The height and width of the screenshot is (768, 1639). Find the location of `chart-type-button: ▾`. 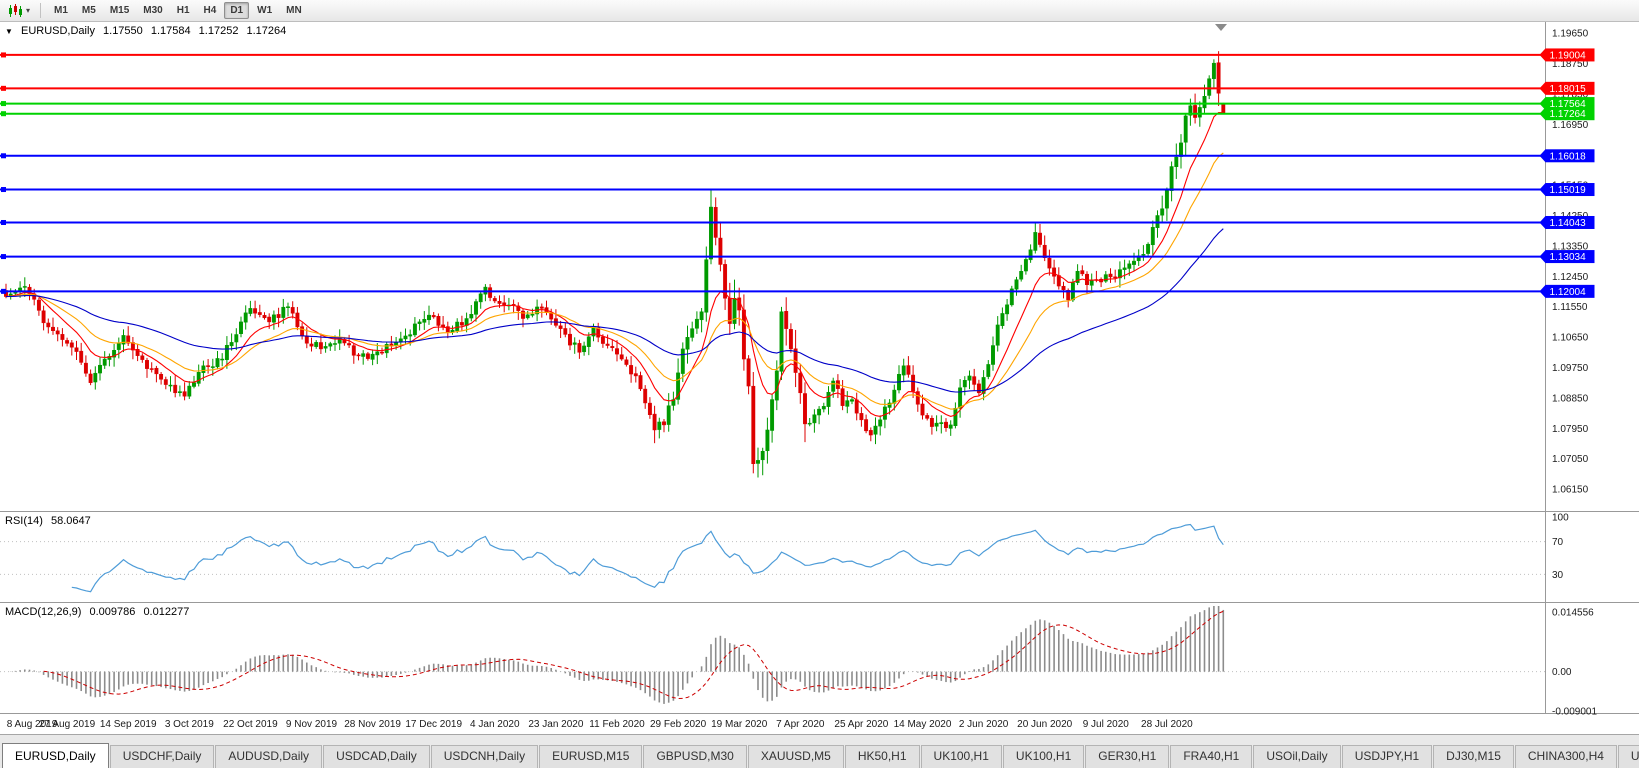

chart-type-button: ▾ is located at coordinates (19, 11).